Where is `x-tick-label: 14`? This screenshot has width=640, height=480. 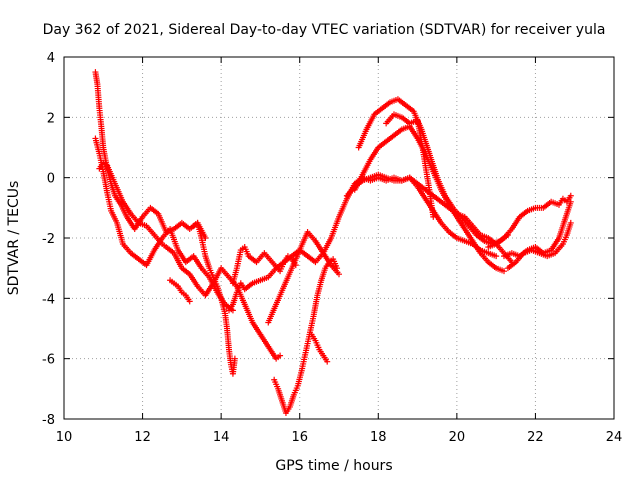
x-tick-label: 14 is located at coordinates (221, 437).